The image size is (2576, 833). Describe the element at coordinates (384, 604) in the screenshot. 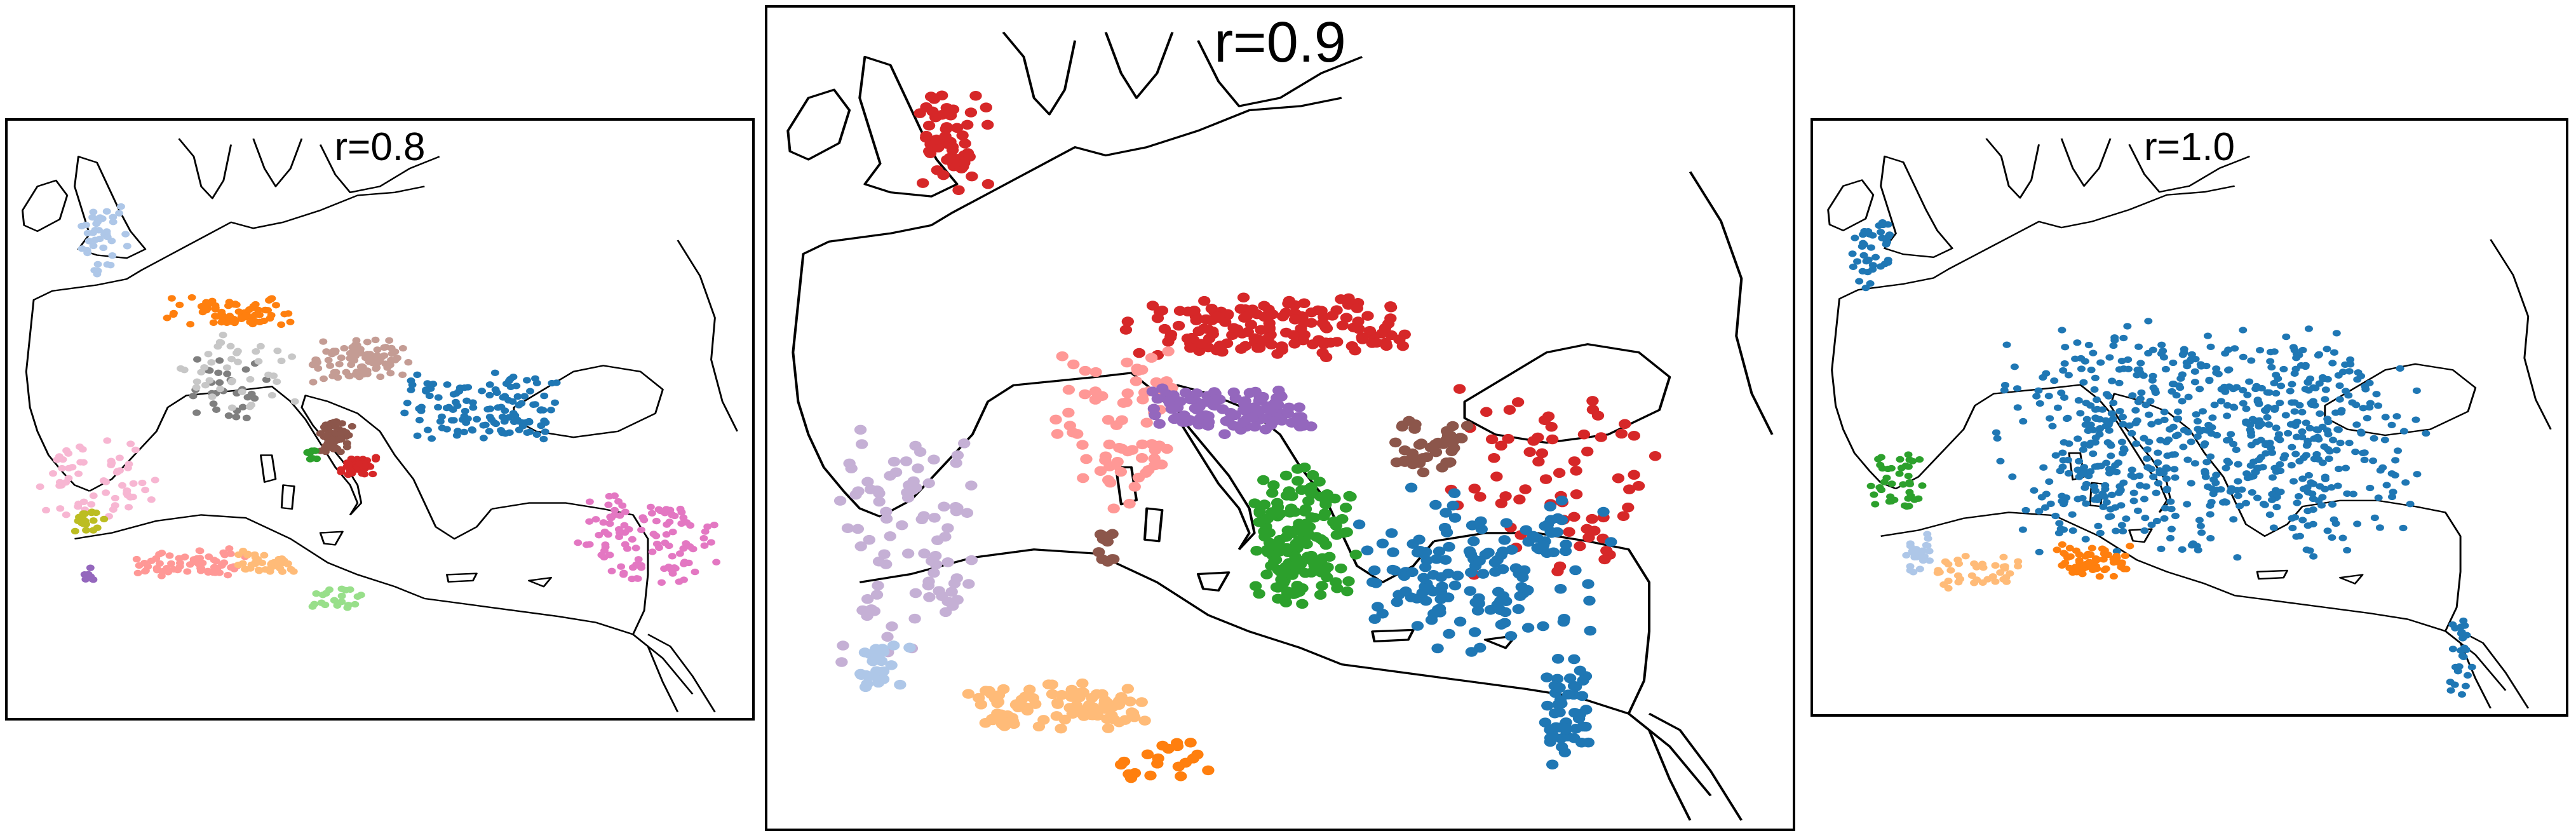

I see `coastline-segment` at that location.